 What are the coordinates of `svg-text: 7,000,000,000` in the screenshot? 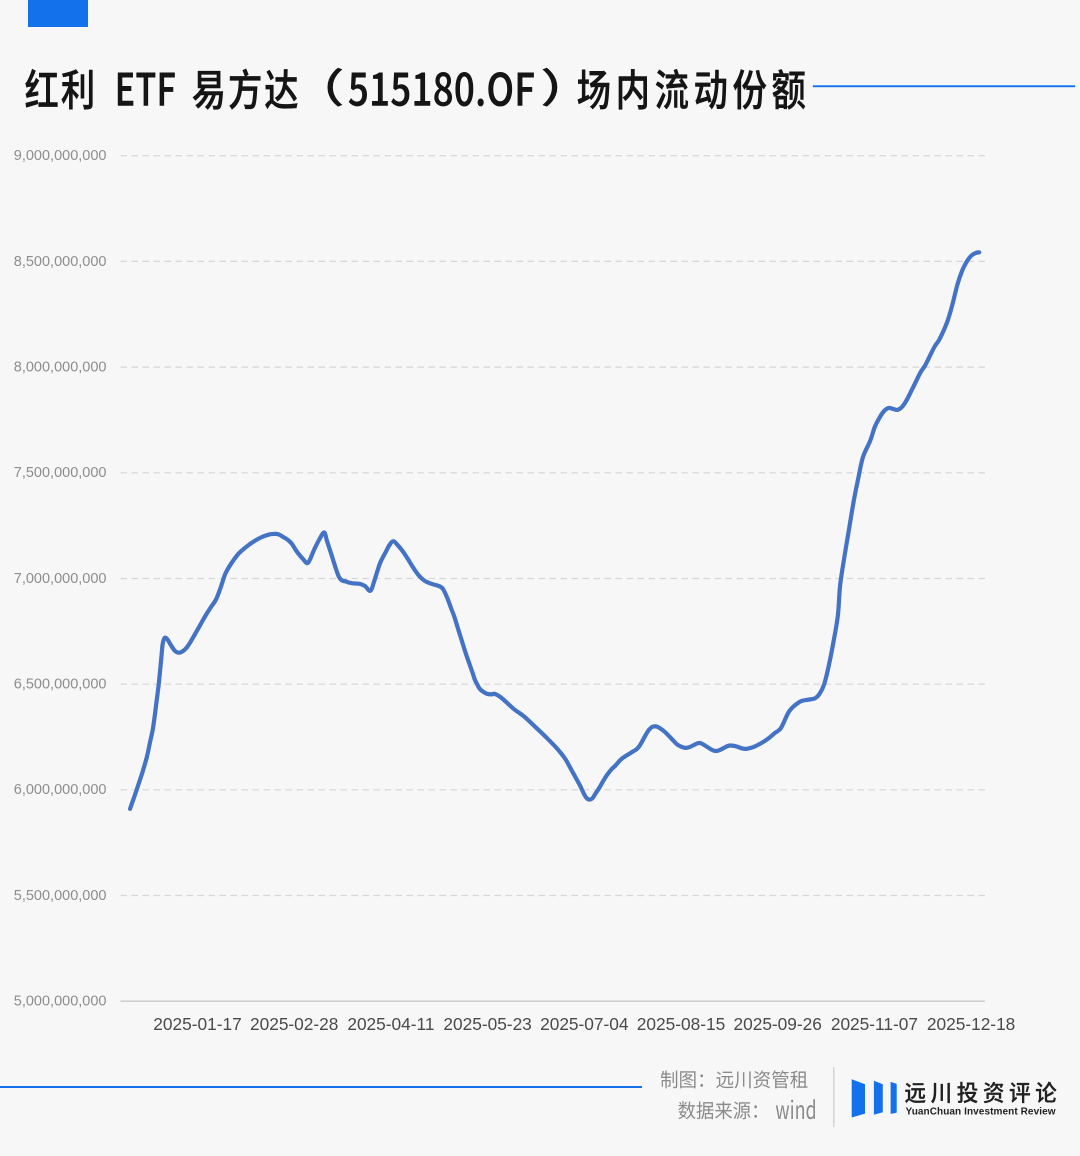 It's located at (60, 579).